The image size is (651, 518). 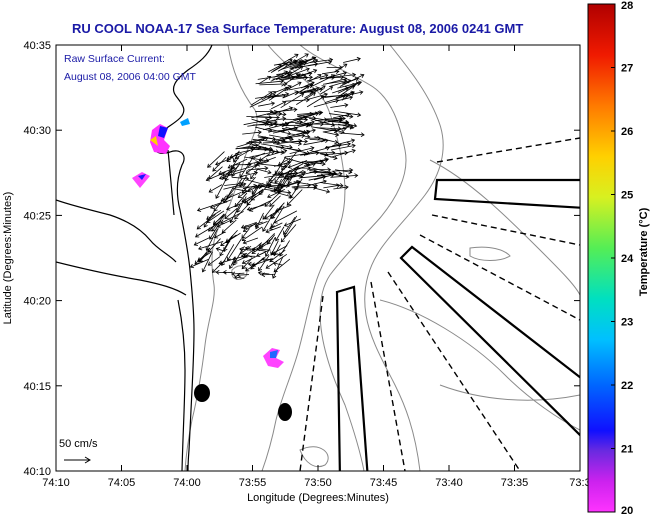 What do you see at coordinates (187, 483) in the screenshot?
I see `x-tick-label: 74:00` at bounding box center [187, 483].